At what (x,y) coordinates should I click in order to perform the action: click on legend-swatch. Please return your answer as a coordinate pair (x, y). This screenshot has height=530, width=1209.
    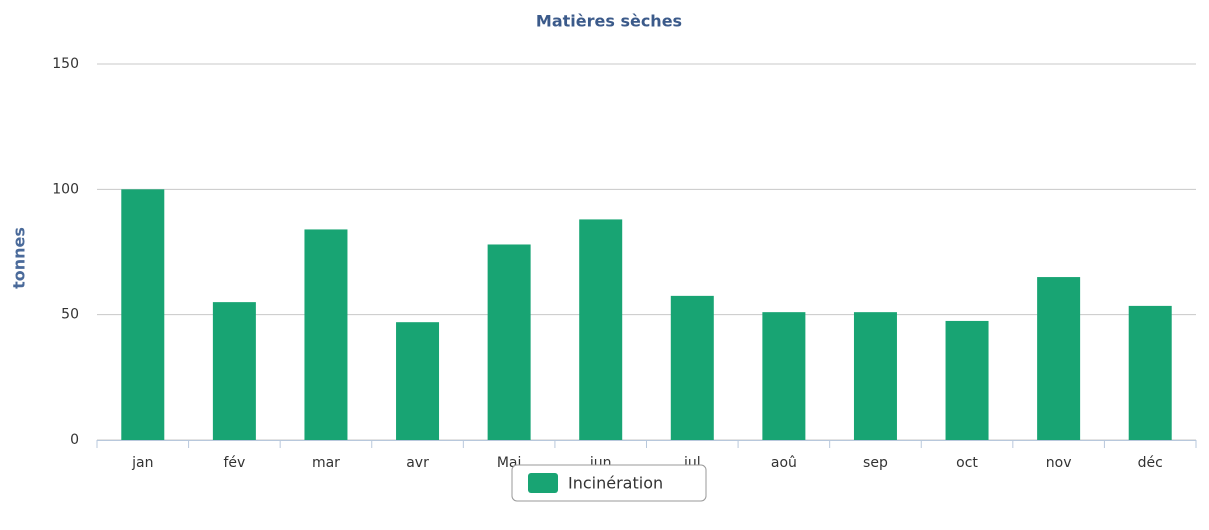
    Looking at the image, I should click on (543, 483).